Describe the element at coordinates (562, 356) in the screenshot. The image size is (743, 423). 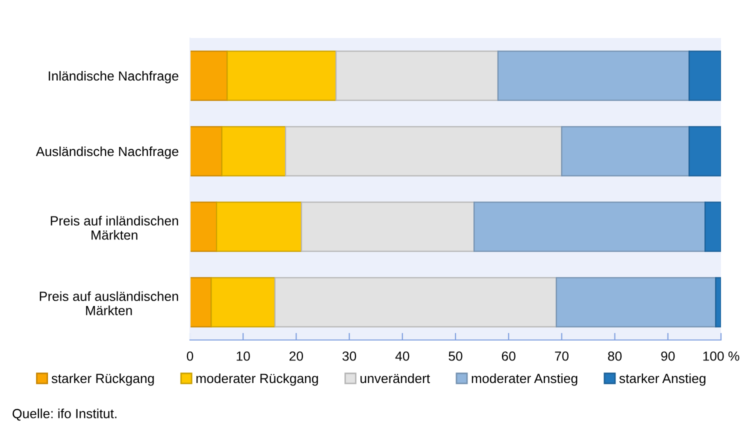
I see `x-tick-label: 70` at that location.